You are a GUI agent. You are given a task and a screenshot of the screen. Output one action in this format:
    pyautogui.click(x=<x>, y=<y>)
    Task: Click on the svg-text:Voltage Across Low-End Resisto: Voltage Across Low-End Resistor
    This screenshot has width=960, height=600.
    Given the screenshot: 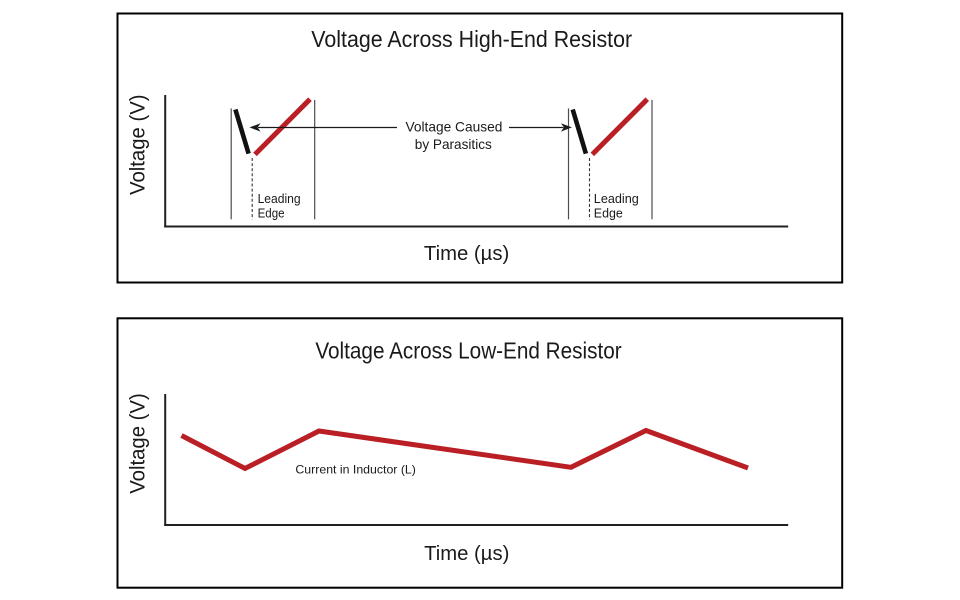 What is the action you would take?
    pyautogui.click(x=468, y=350)
    